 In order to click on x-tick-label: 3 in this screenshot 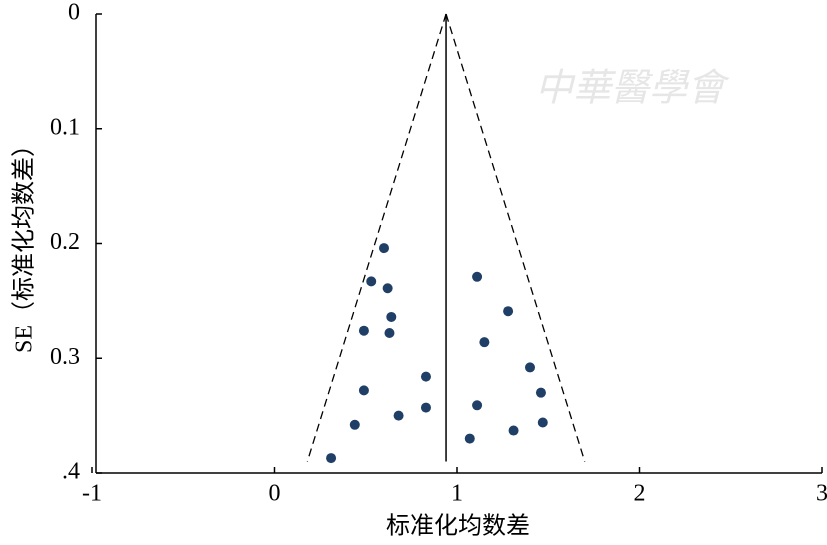, I will do `click(821, 494)`.